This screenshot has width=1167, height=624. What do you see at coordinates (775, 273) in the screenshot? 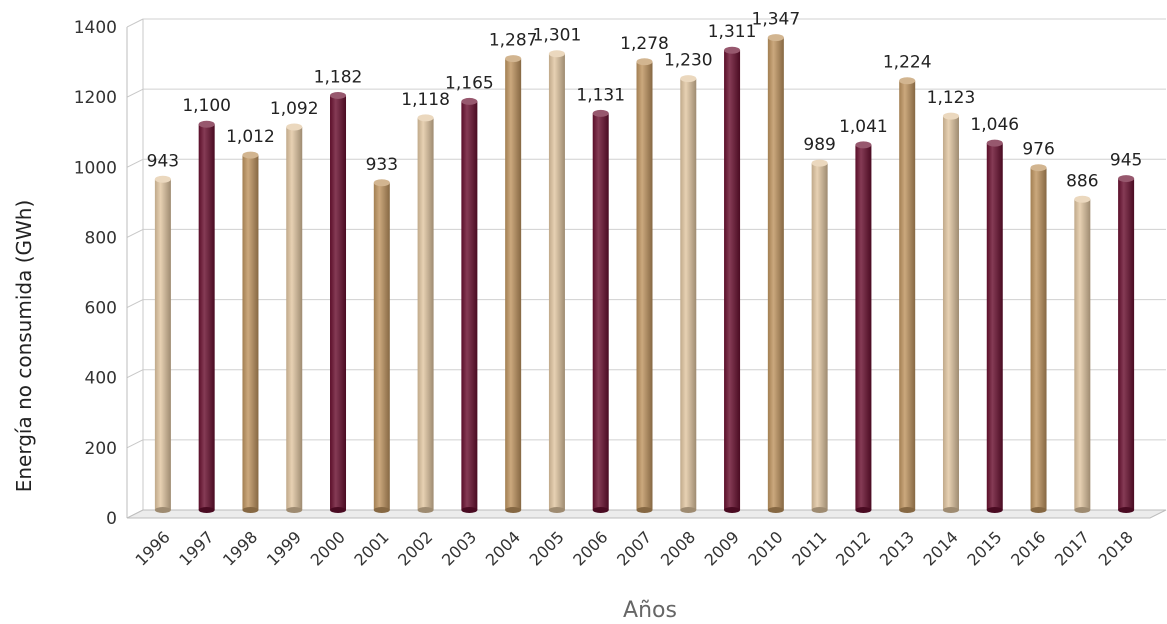
I see `bar-2010` at bounding box center [775, 273].